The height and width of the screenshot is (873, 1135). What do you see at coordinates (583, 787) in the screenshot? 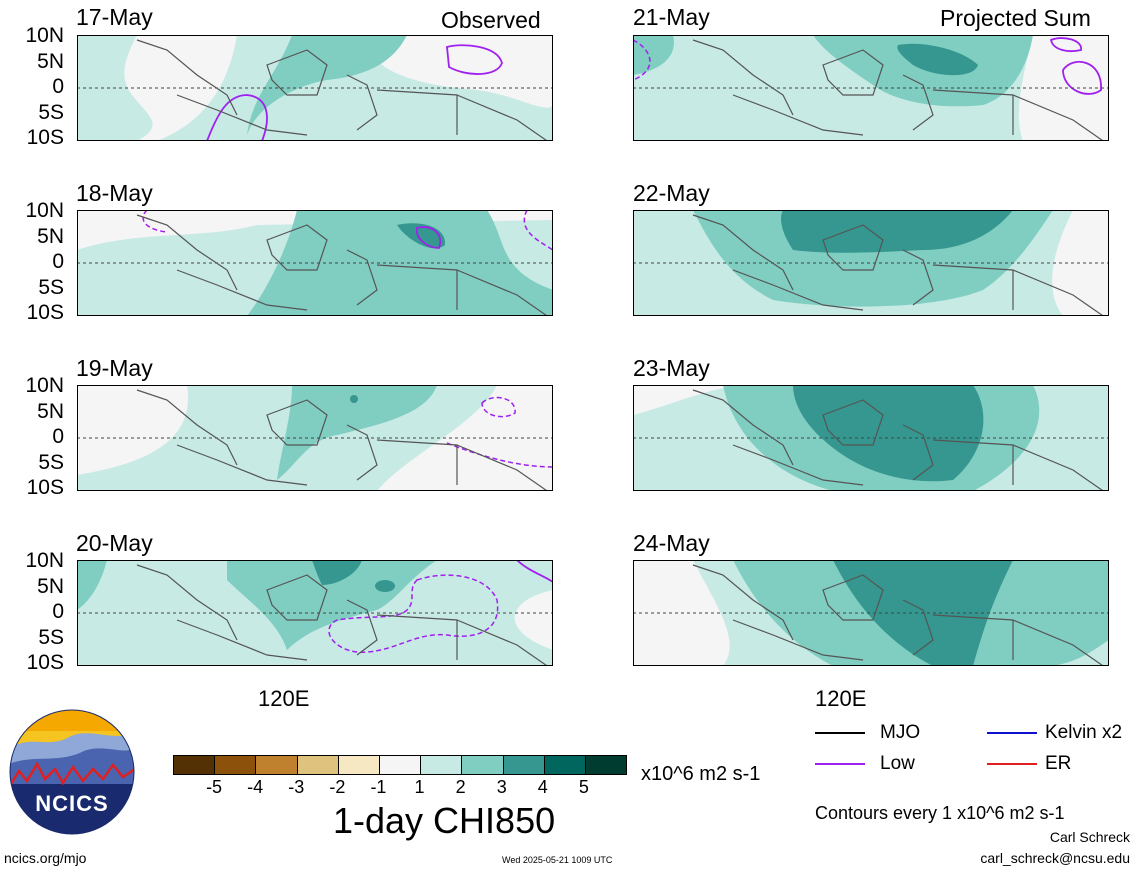
I see `colorbar-tick-label: 5` at bounding box center [583, 787].